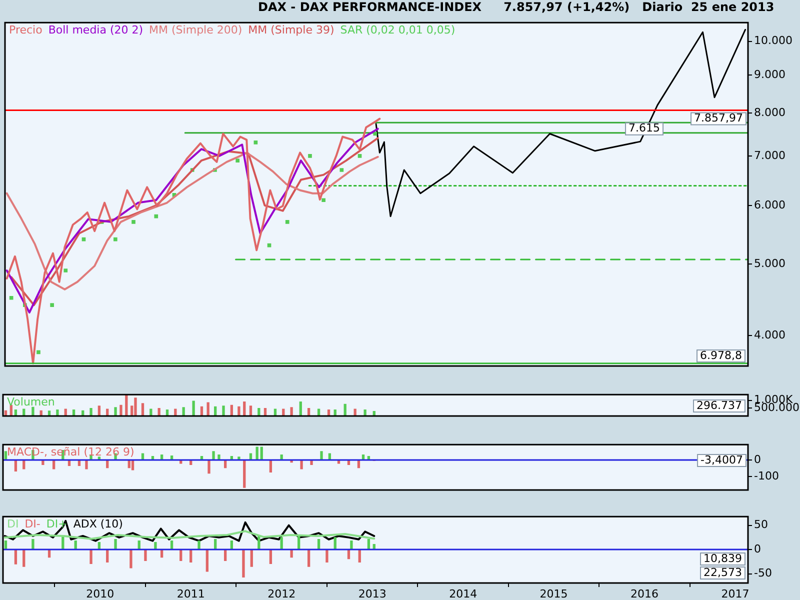 The width and height of the screenshot is (800, 600). Describe the element at coordinates (31, 401) in the screenshot. I see `series-label: Volumen` at that location.